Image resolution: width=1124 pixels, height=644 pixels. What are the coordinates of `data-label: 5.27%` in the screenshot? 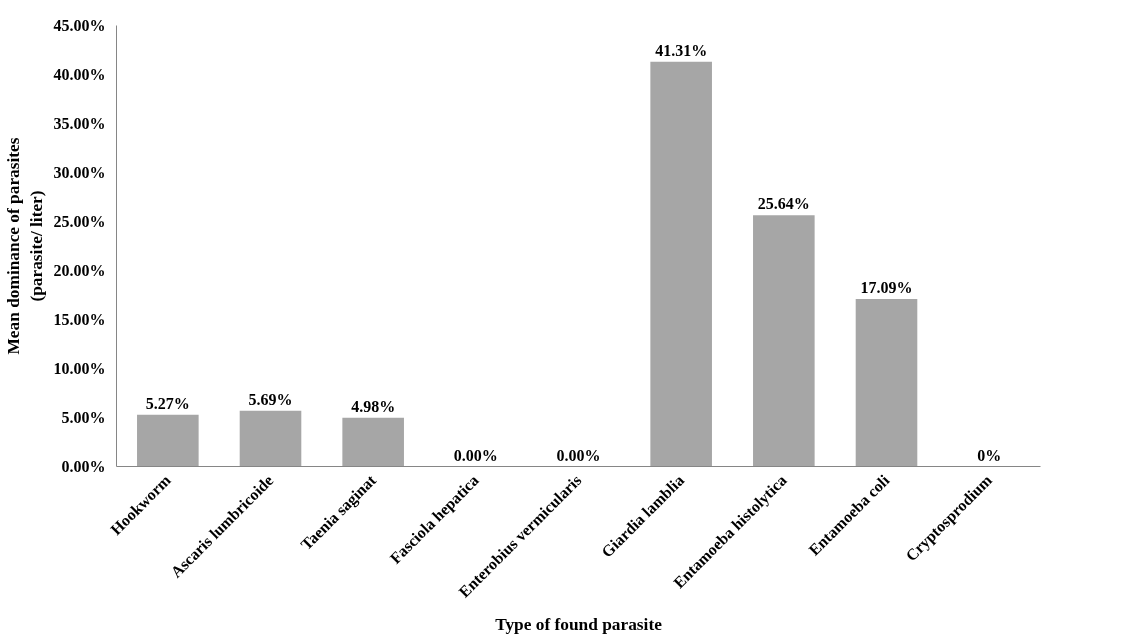 It's located at (167, 403).